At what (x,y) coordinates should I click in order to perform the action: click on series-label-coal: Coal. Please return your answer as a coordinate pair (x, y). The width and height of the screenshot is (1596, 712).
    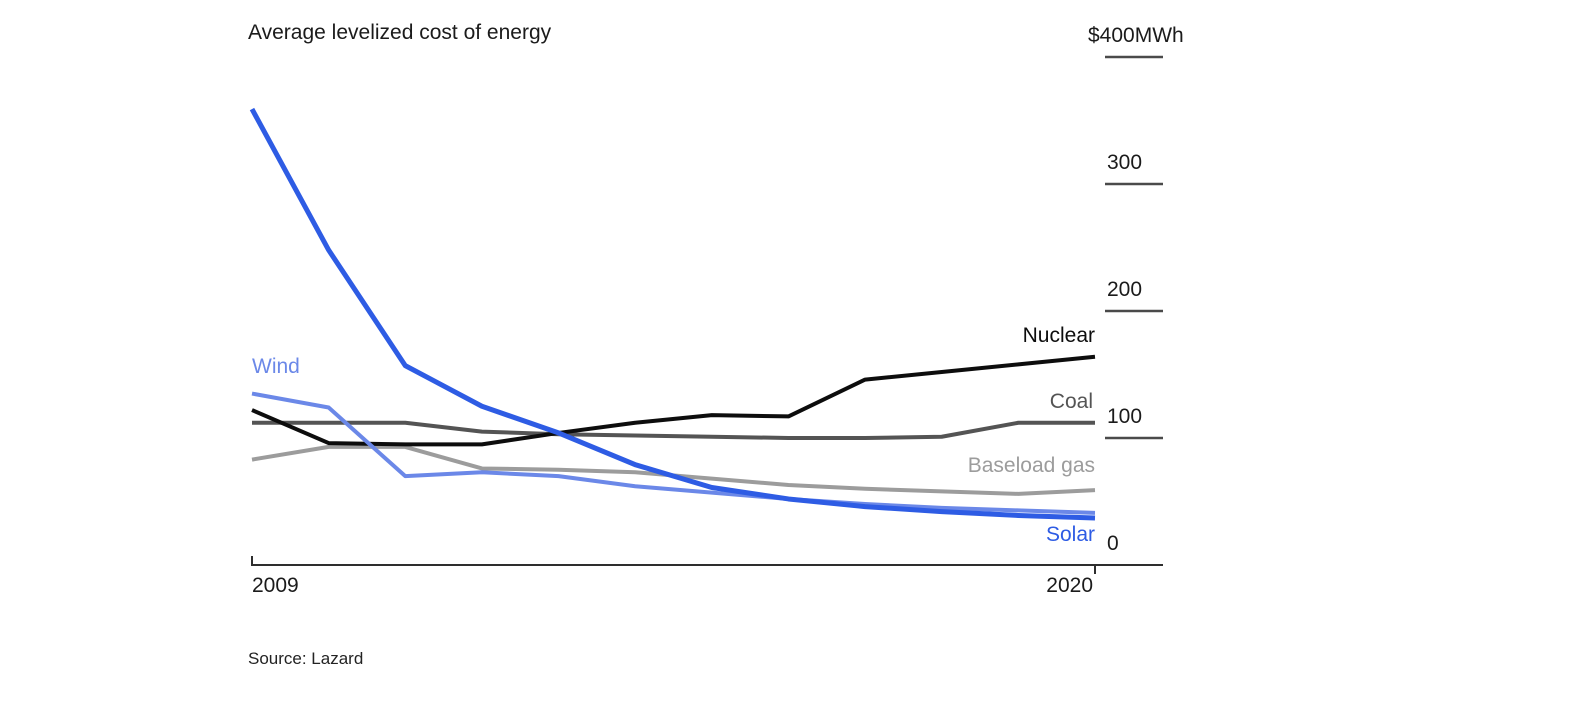
    Looking at the image, I should click on (1071, 401).